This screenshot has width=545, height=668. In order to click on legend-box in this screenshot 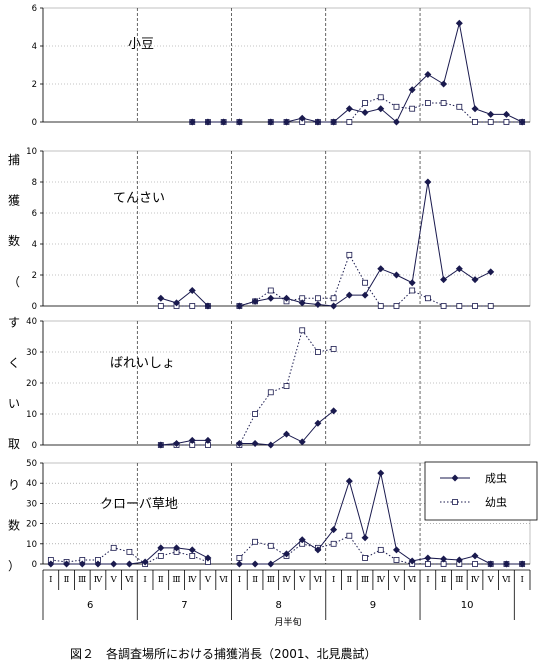, I will do `click(481, 491)`.